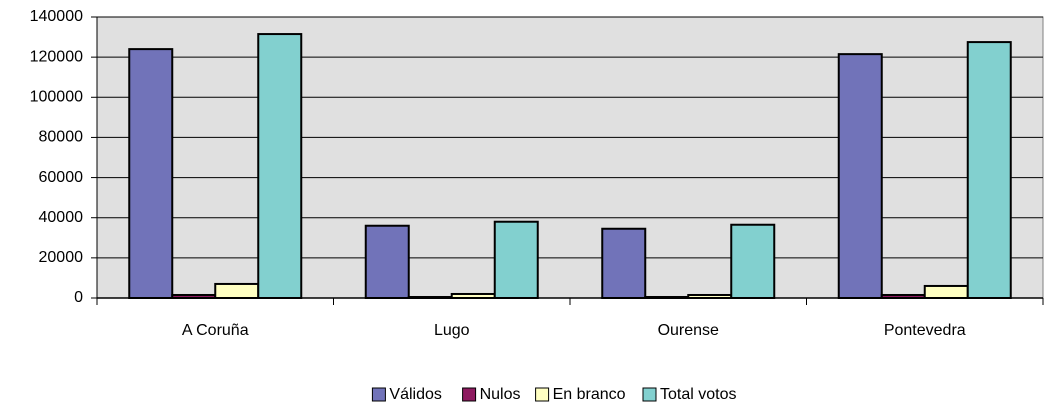  What do you see at coordinates (500, 394) in the screenshot?
I see `legend-label: Nulos` at bounding box center [500, 394].